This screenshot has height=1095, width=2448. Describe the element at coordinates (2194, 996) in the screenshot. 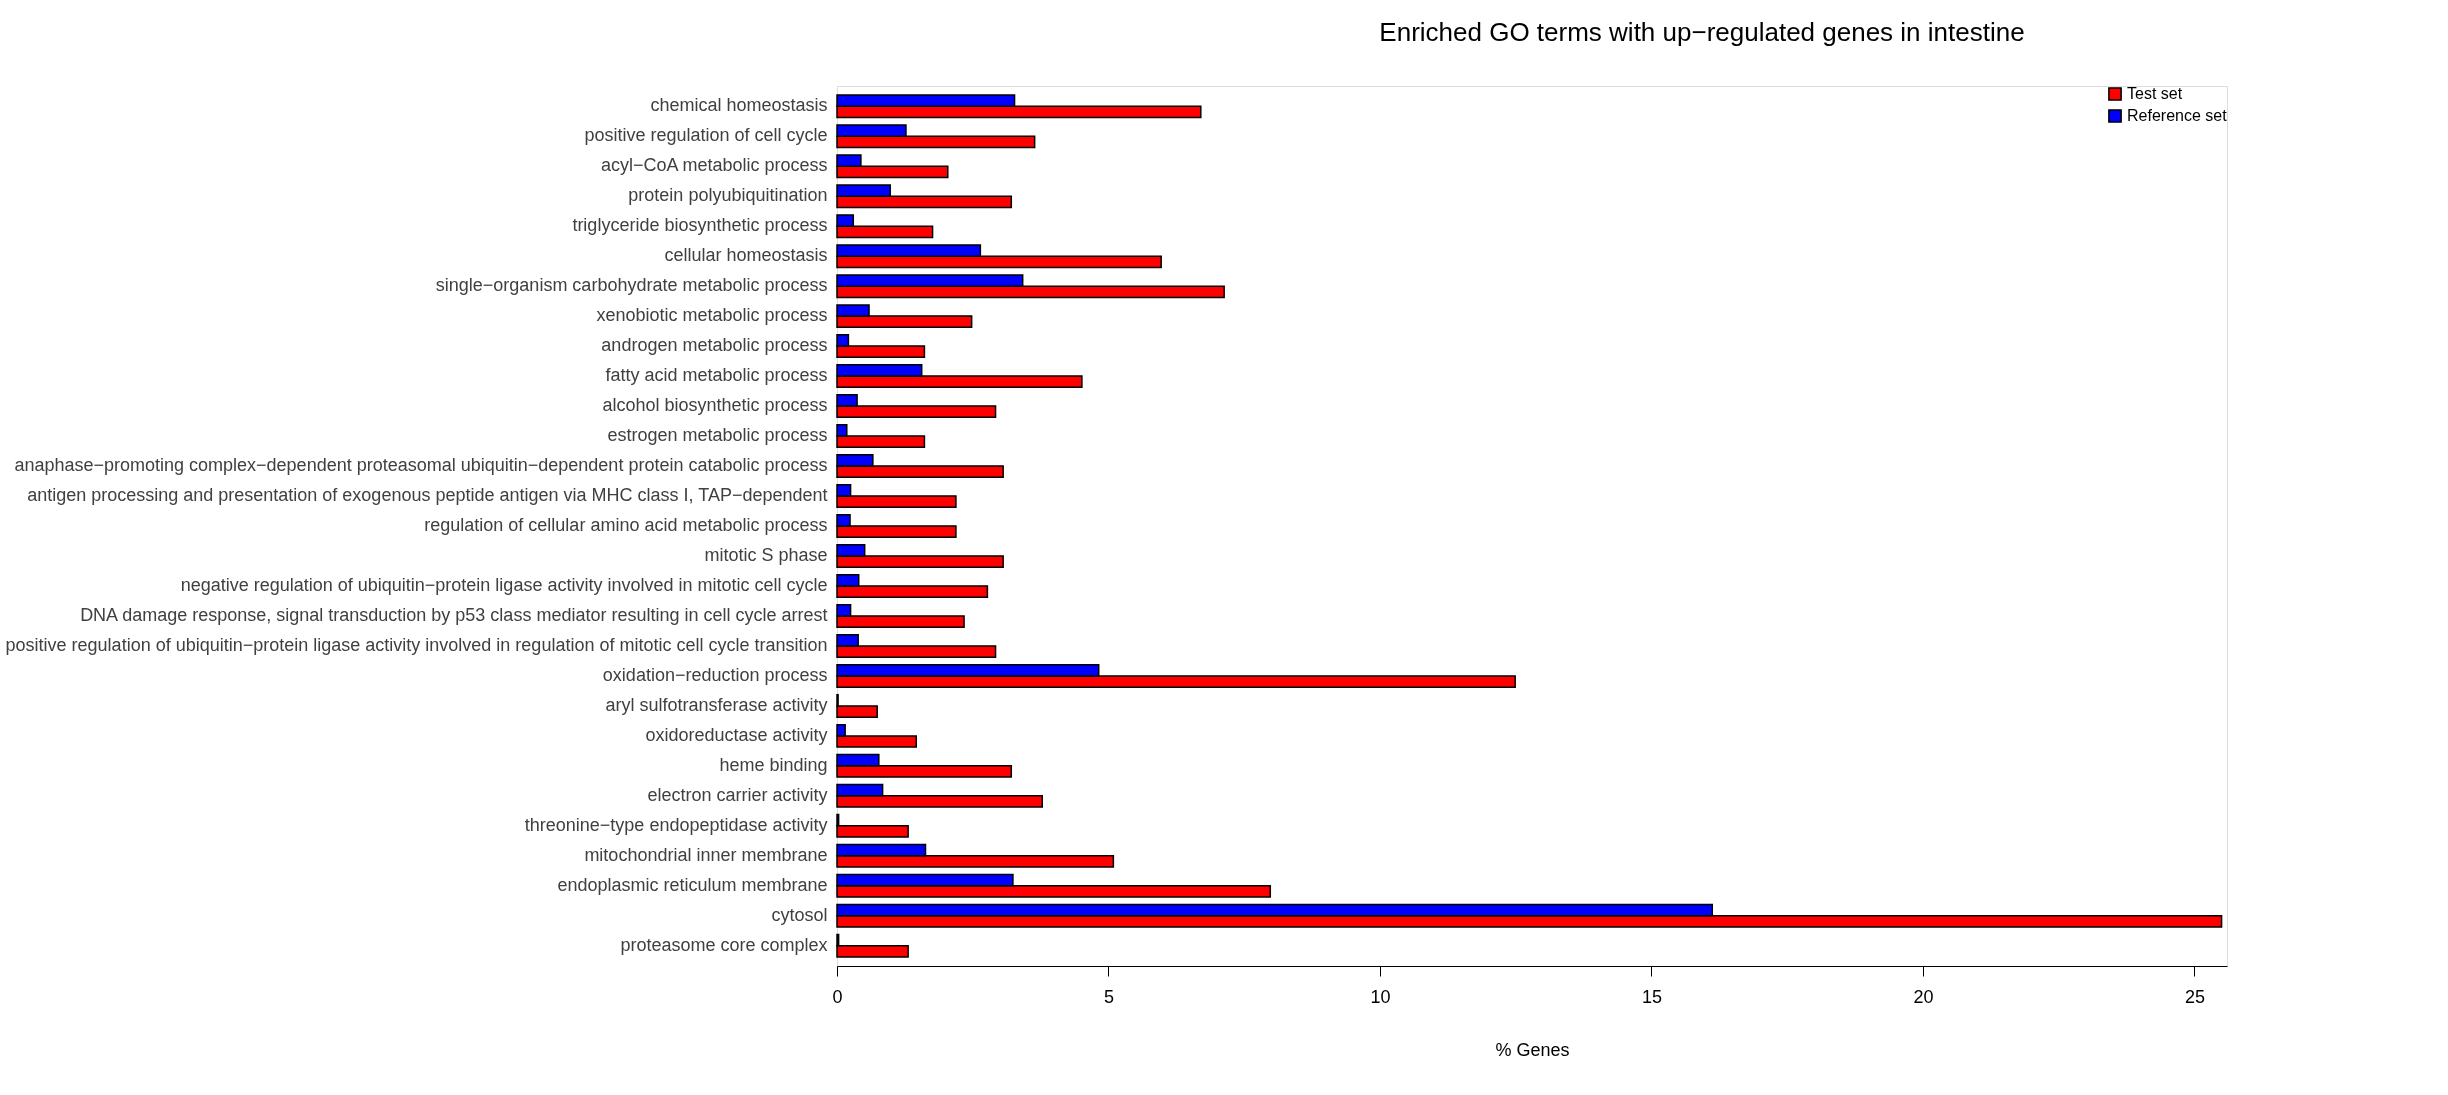

I see `x-tick-label: 25` at that location.